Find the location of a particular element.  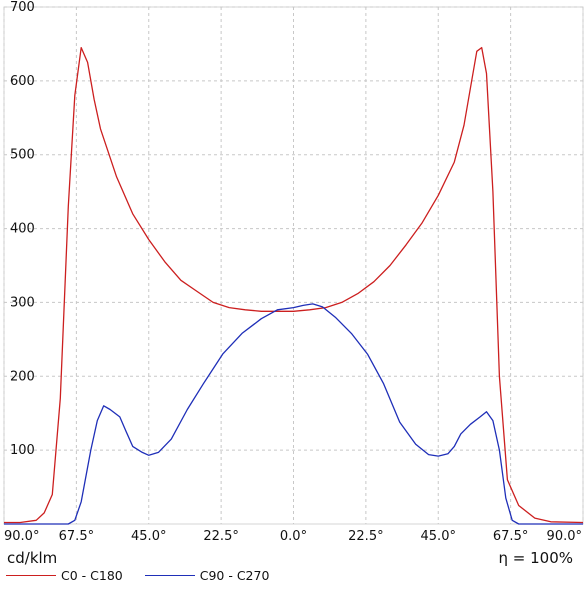

y-tick-label: 700 is located at coordinates (22, 7).